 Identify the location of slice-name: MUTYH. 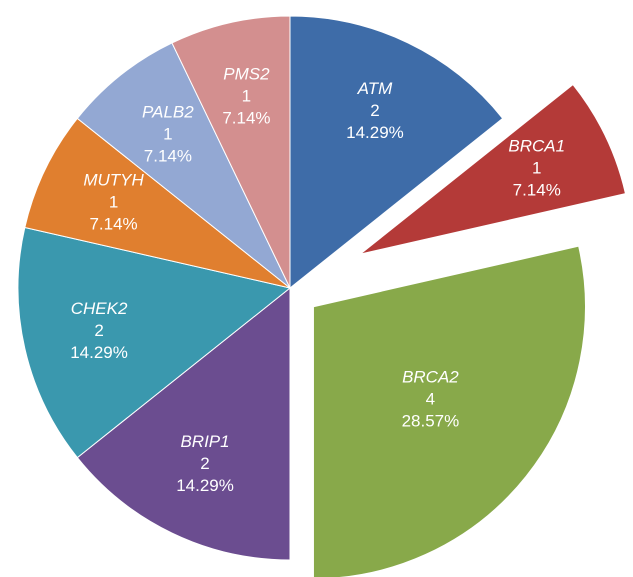
(113, 180).